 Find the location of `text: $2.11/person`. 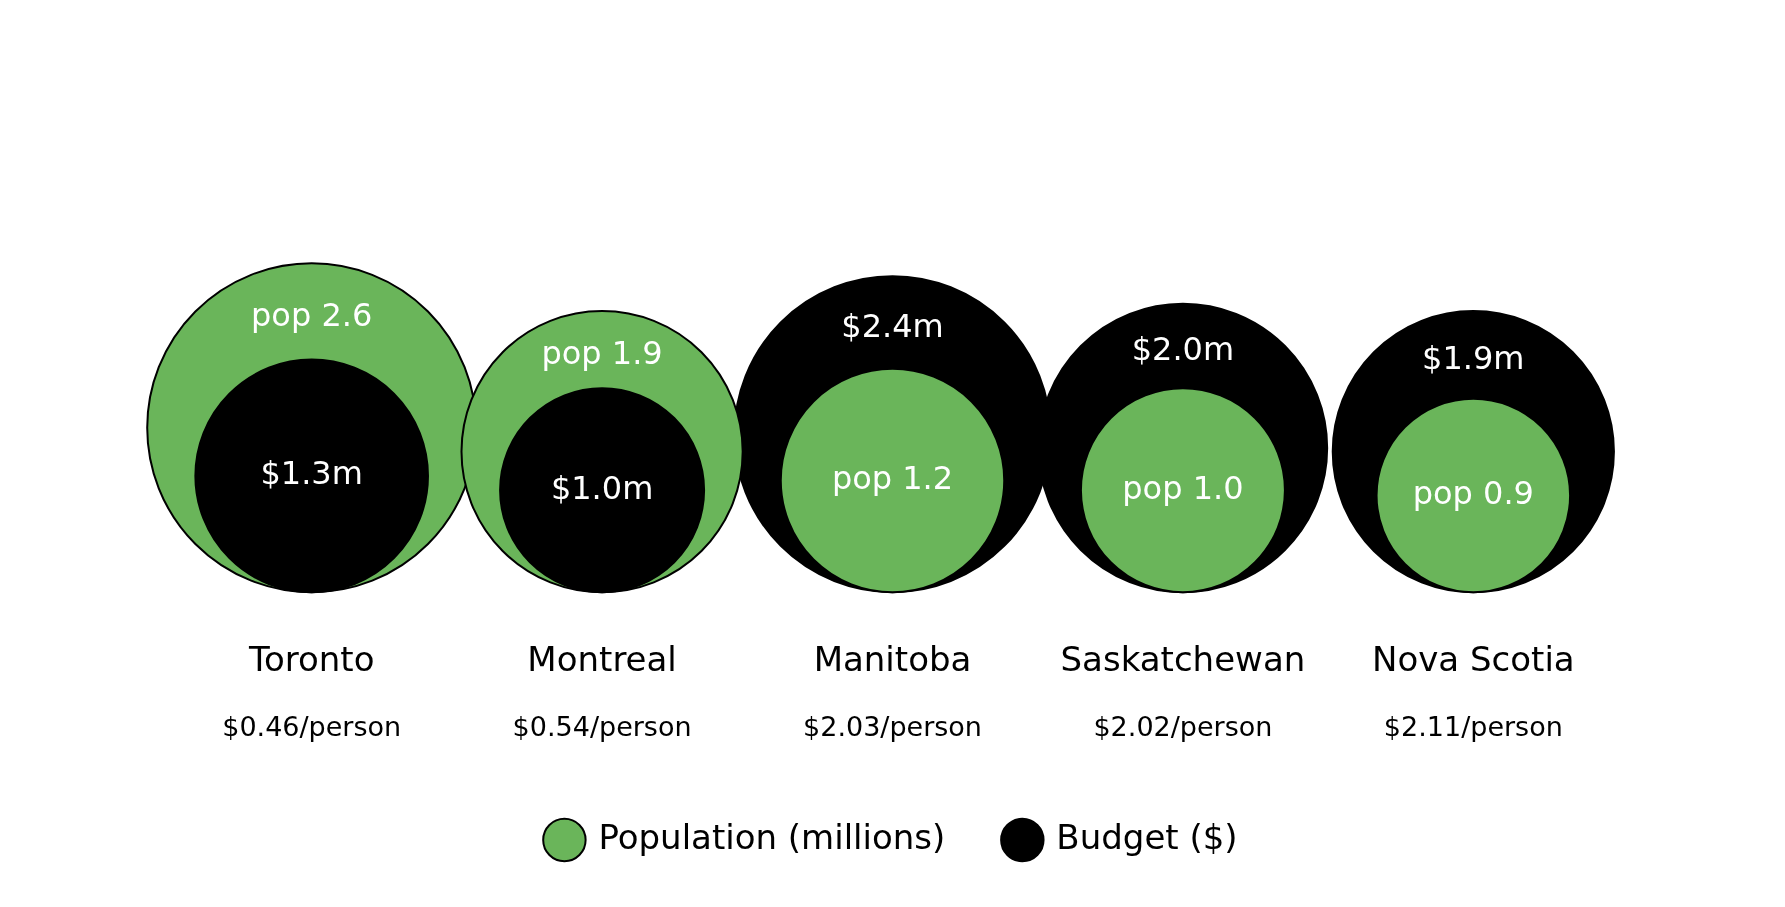

text: $2.11/person is located at coordinates (1473, 727).